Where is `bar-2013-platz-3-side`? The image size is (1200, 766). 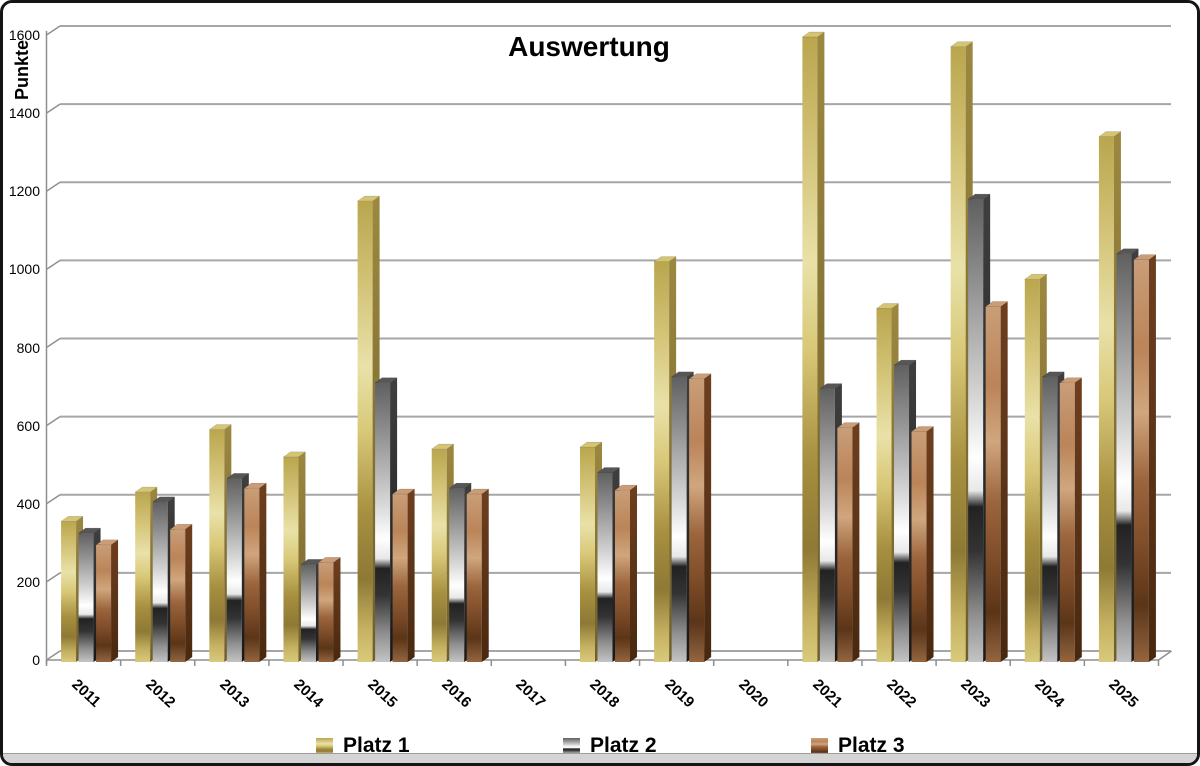
bar-2013-platz-3-side is located at coordinates (263, 572).